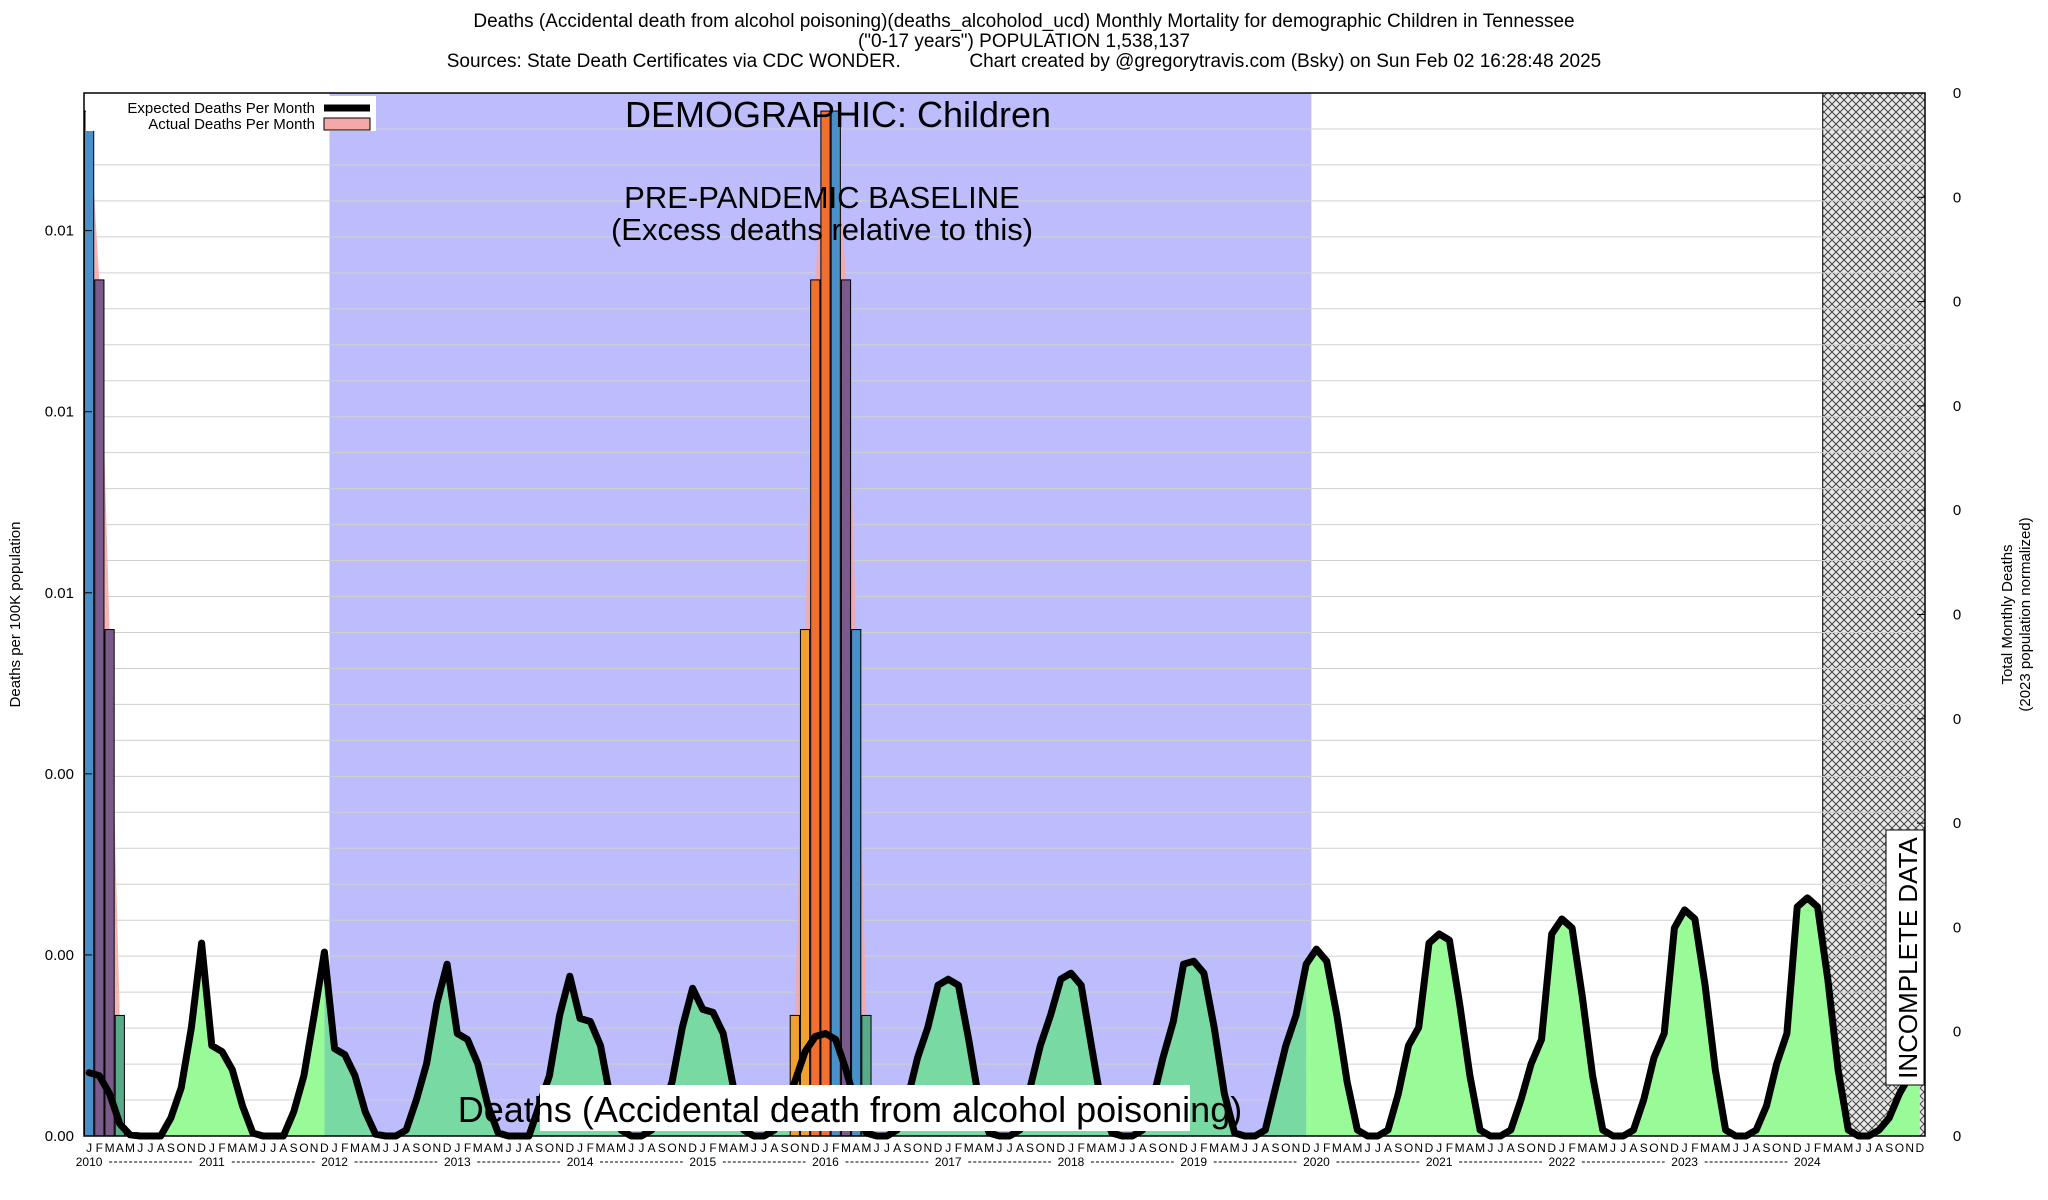 Image resolution: width=2048 pixels, height=1200 pixels. Describe the element at coordinates (1807, 1162) in the screenshot. I see `year-tick-label: 2024` at that location.